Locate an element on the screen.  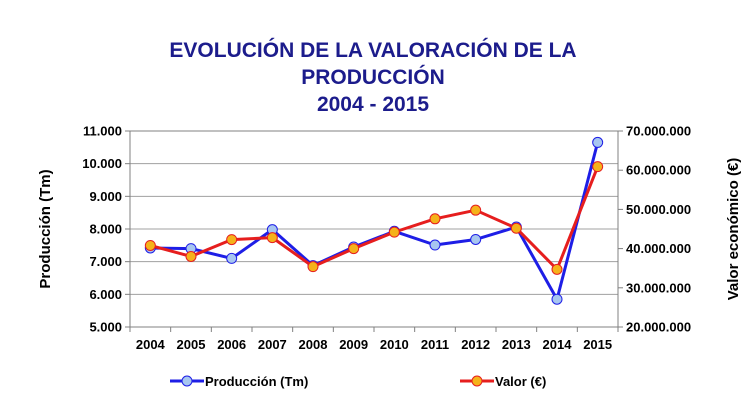
y-tick-label: 8.000 is located at coordinates (105, 229).